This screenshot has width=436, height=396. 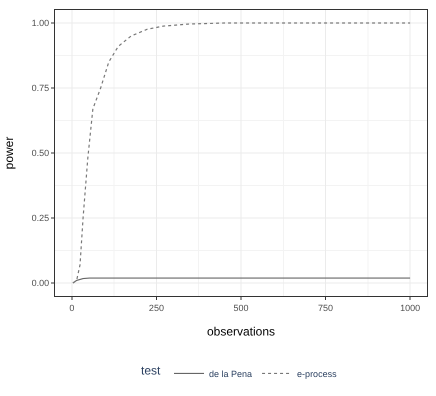 I want to click on legend-label: e-process, so click(x=317, y=373).